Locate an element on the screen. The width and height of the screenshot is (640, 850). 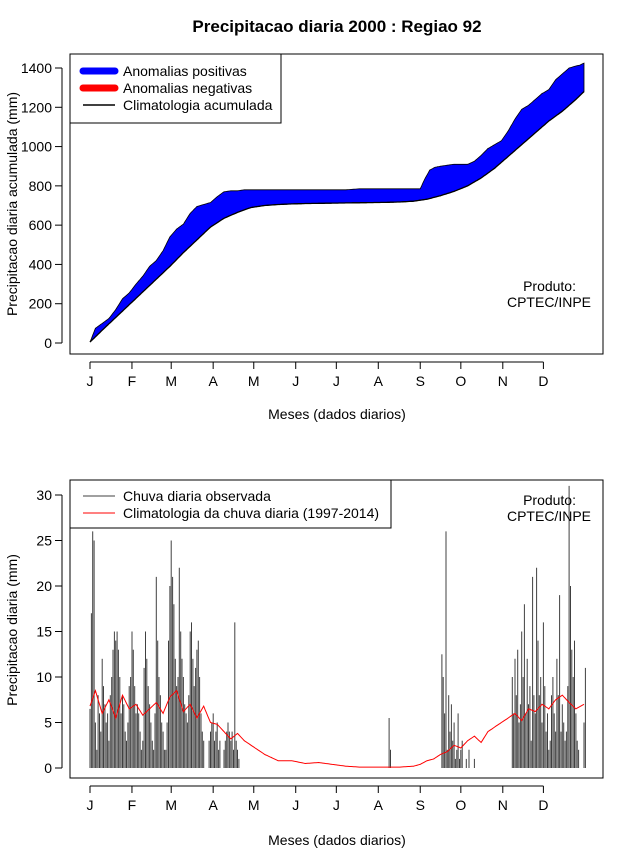
1-x-tick-label: O is located at coordinates (460, 805).